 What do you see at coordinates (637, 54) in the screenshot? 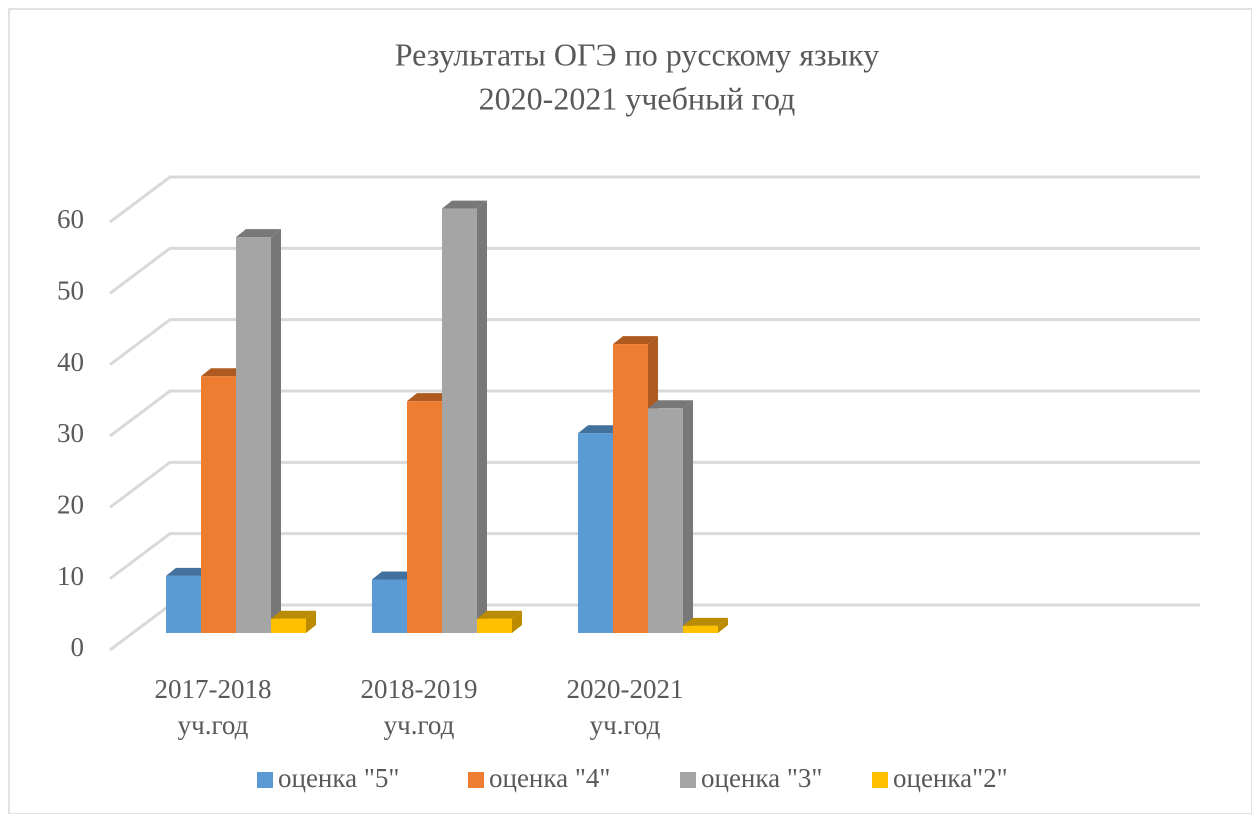
I see `chart-title: Результаты ОГЭ по русскому языку` at bounding box center [637, 54].